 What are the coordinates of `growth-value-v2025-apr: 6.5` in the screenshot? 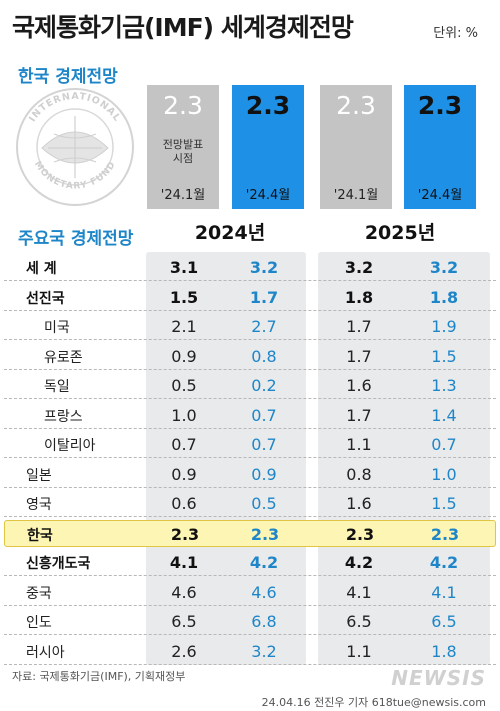 It's located at (444, 621).